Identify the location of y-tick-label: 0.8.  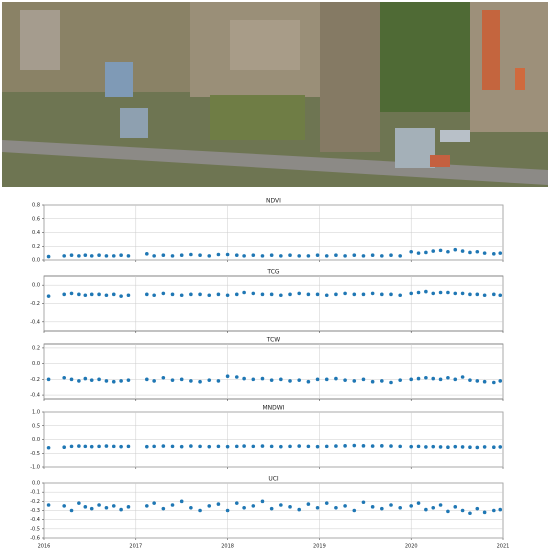
(36, 206).